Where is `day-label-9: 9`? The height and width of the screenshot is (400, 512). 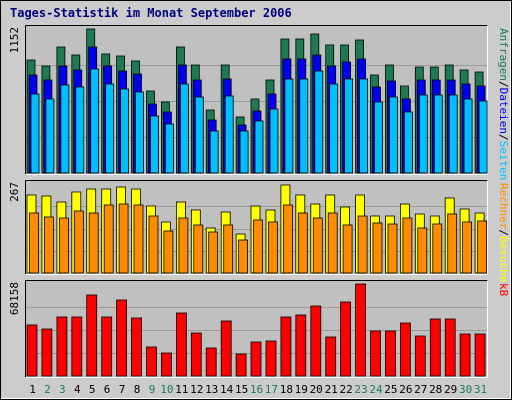 day-label-9: 9 is located at coordinates (152, 389).